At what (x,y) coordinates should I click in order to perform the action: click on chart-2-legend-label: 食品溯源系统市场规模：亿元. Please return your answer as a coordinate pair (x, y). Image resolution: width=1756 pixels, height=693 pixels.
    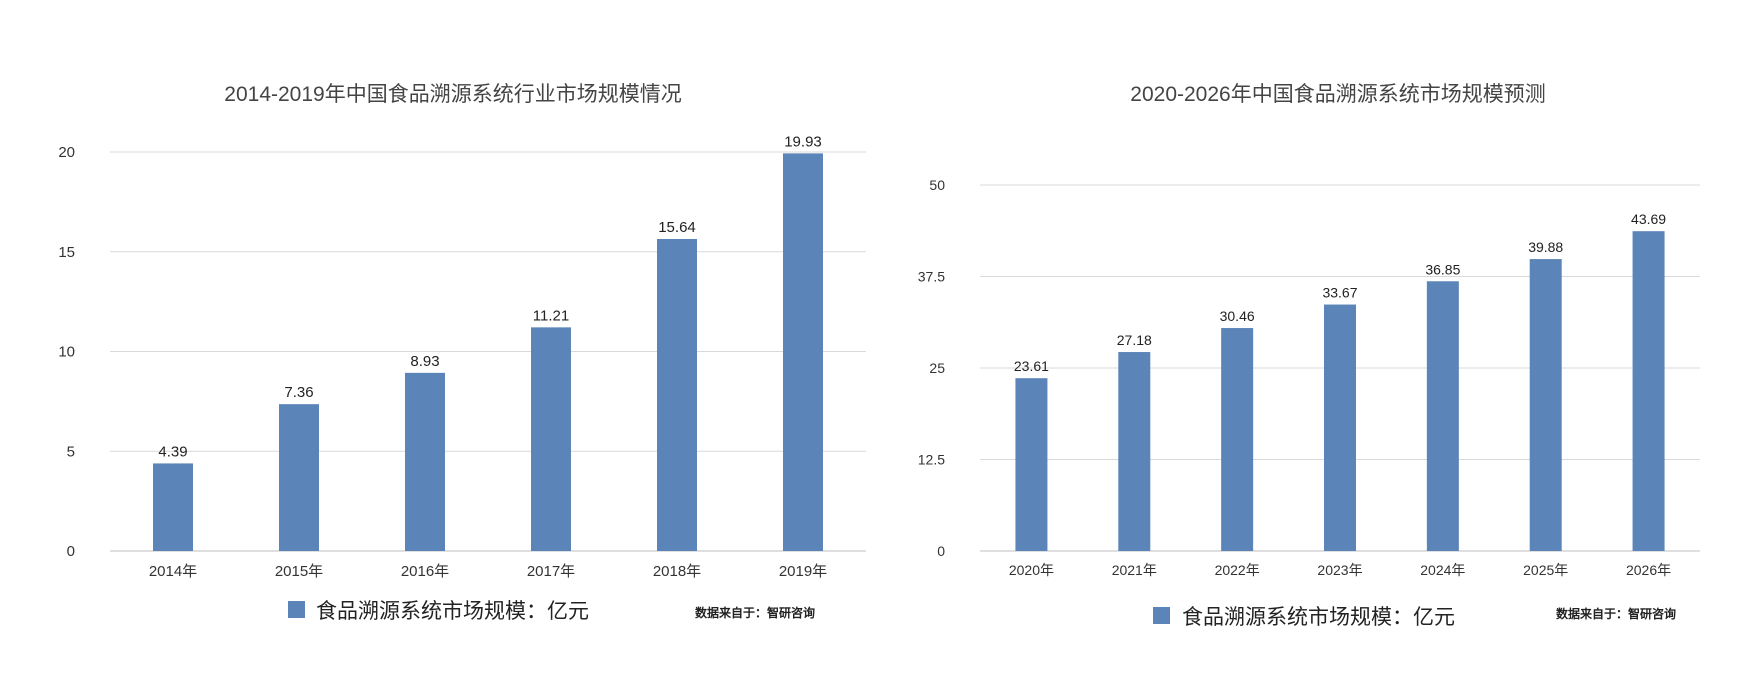
    Looking at the image, I should click on (1318, 617).